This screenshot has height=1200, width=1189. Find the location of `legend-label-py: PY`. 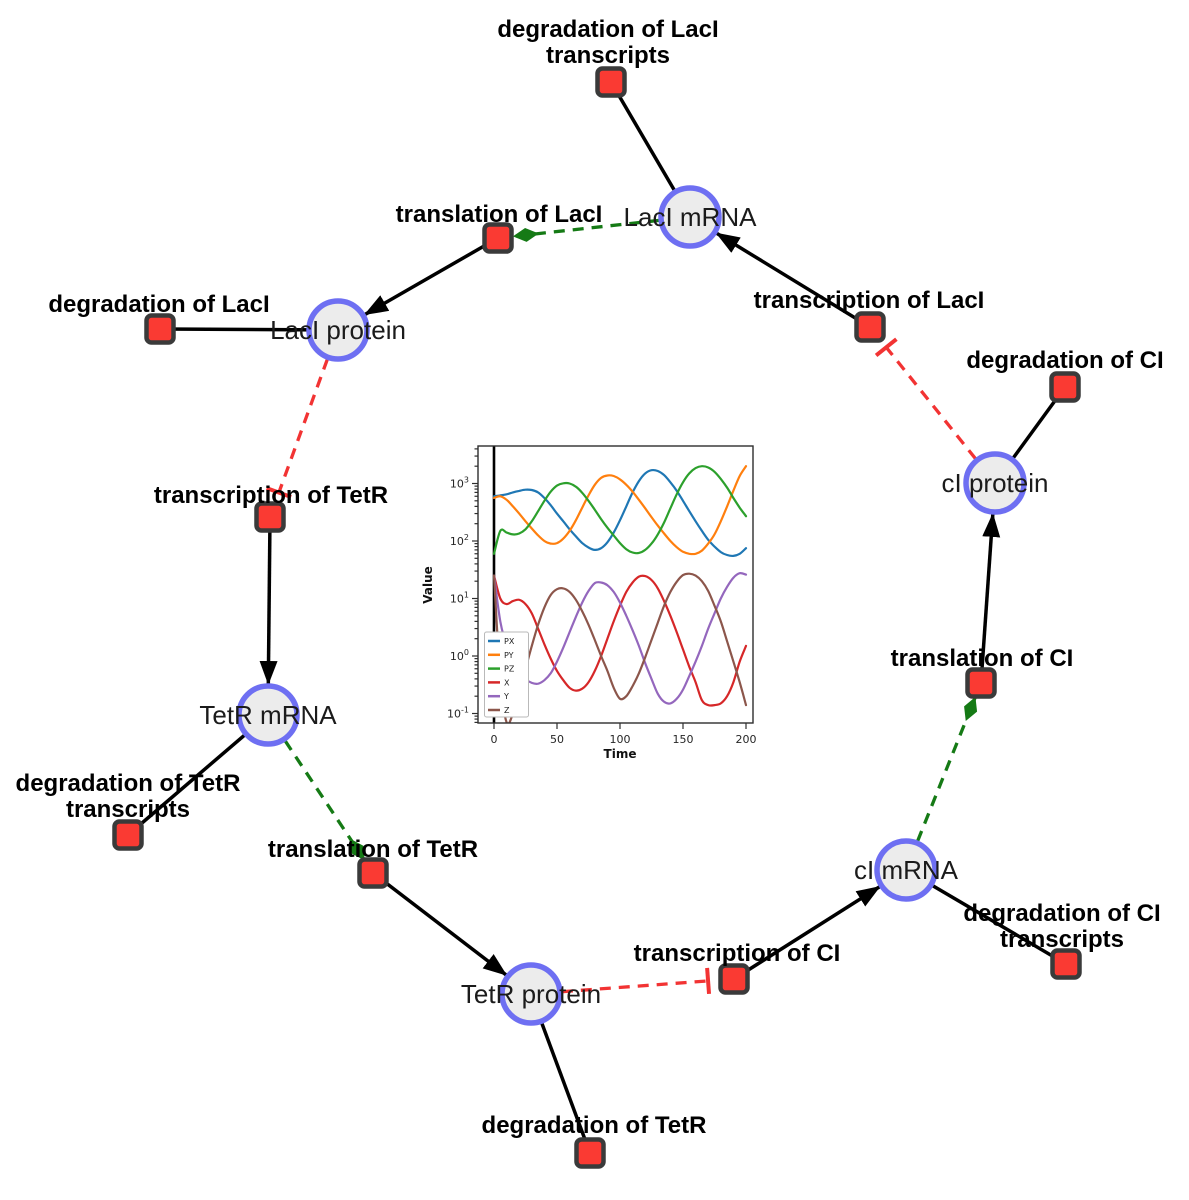

legend-label-py: PY is located at coordinates (509, 655).